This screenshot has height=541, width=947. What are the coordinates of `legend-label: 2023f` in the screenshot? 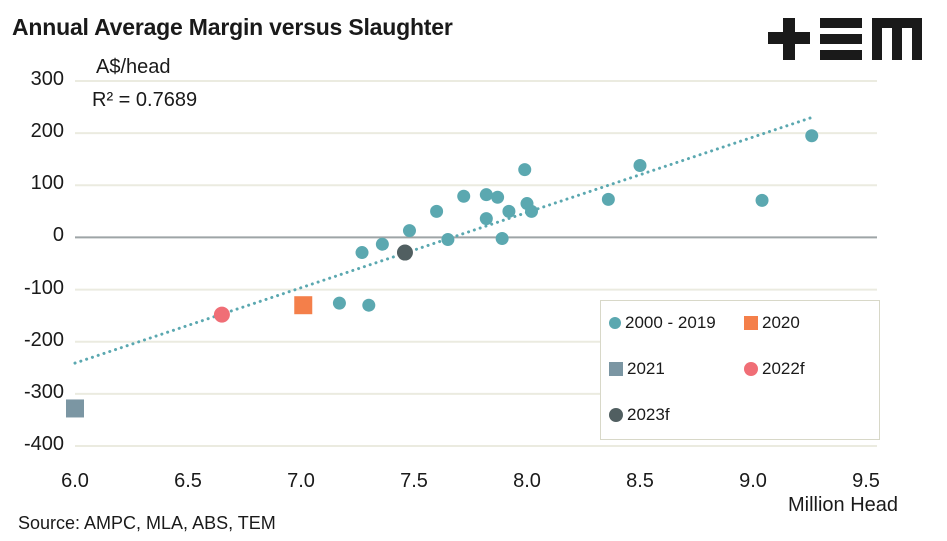 It's located at (648, 414).